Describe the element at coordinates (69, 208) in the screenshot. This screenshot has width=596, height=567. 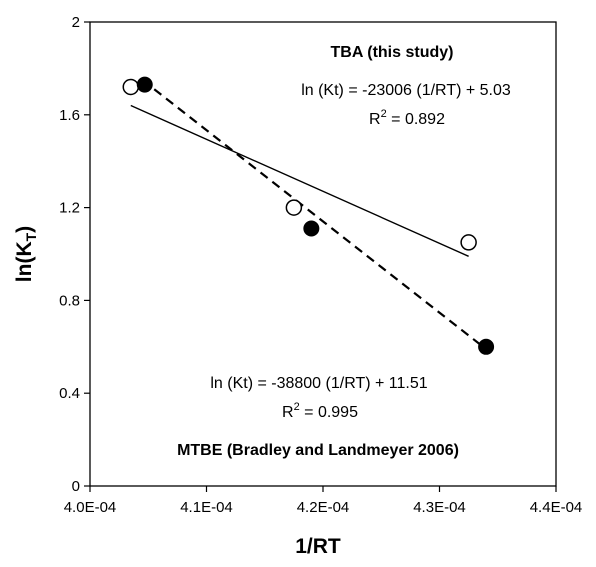
I see `y-tick-label: 1.2` at that location.